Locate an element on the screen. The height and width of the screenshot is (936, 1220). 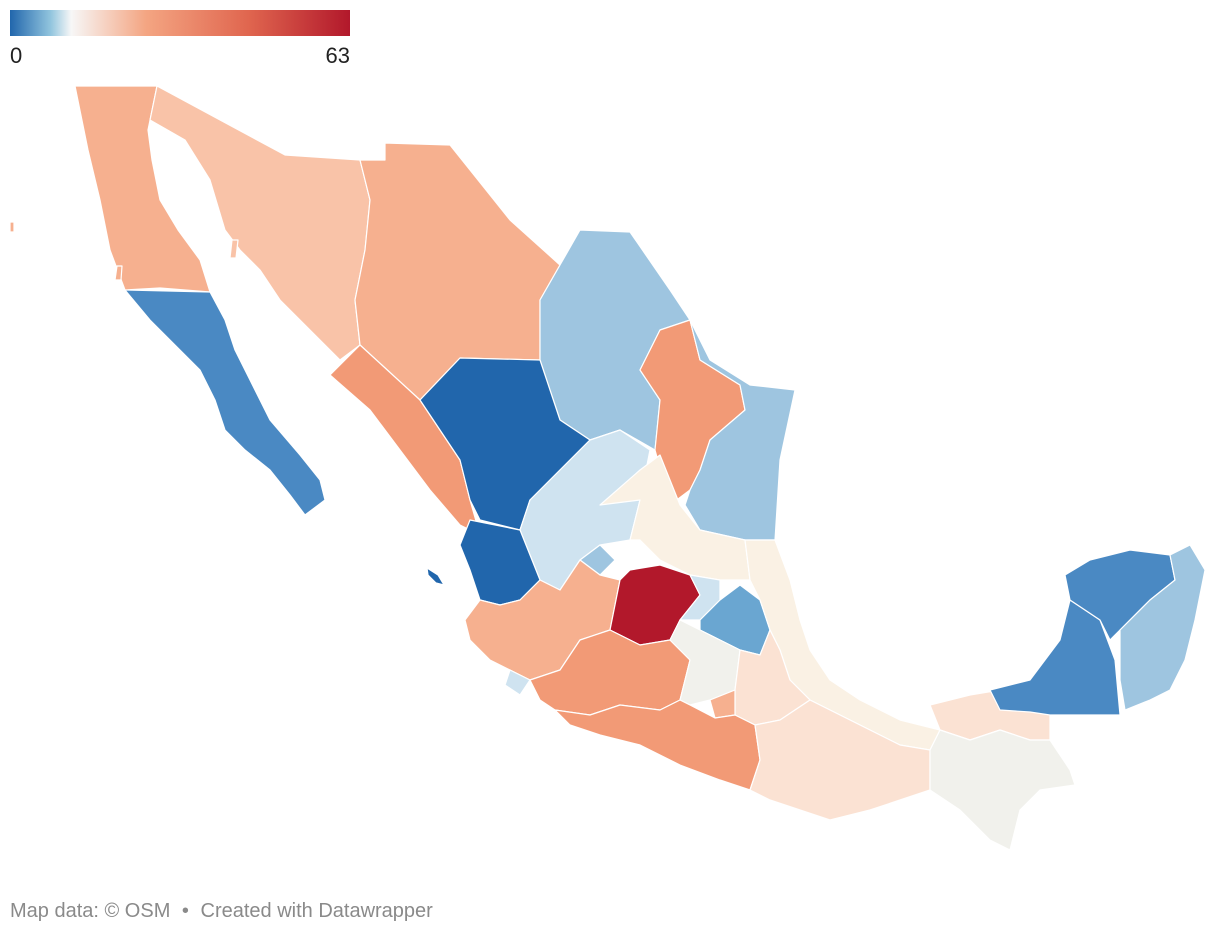
island-tiburon is located at coordinates (234, 249).